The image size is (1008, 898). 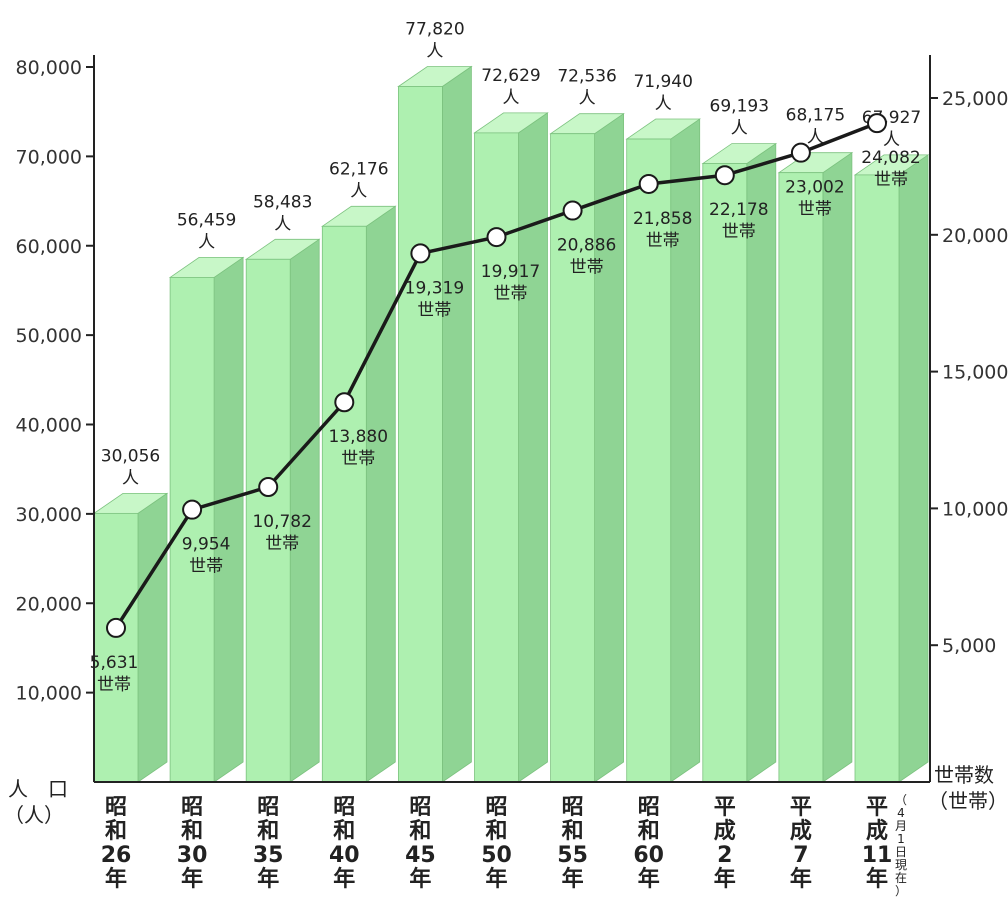 I want to click on bar-value-label: 56,459, so click(x=206, y=220).